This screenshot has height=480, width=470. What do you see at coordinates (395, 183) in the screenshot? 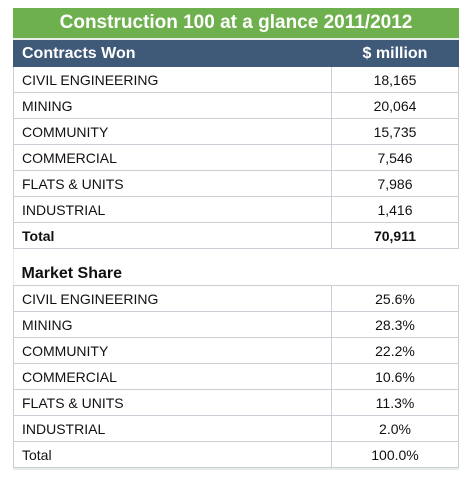
I see `value-cell: 7,986` at bounding box center [395, 183].